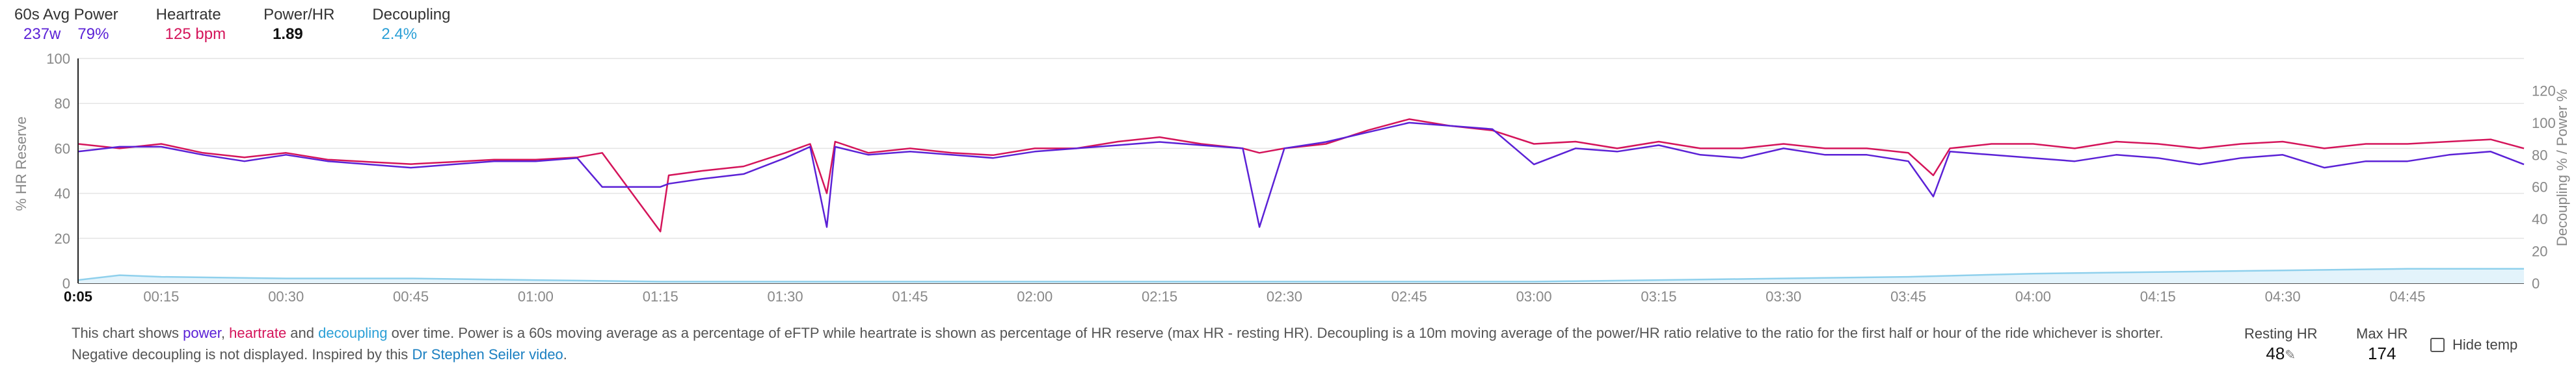  I want to click on x-tick-label: 04:30, so click(2283, 296).